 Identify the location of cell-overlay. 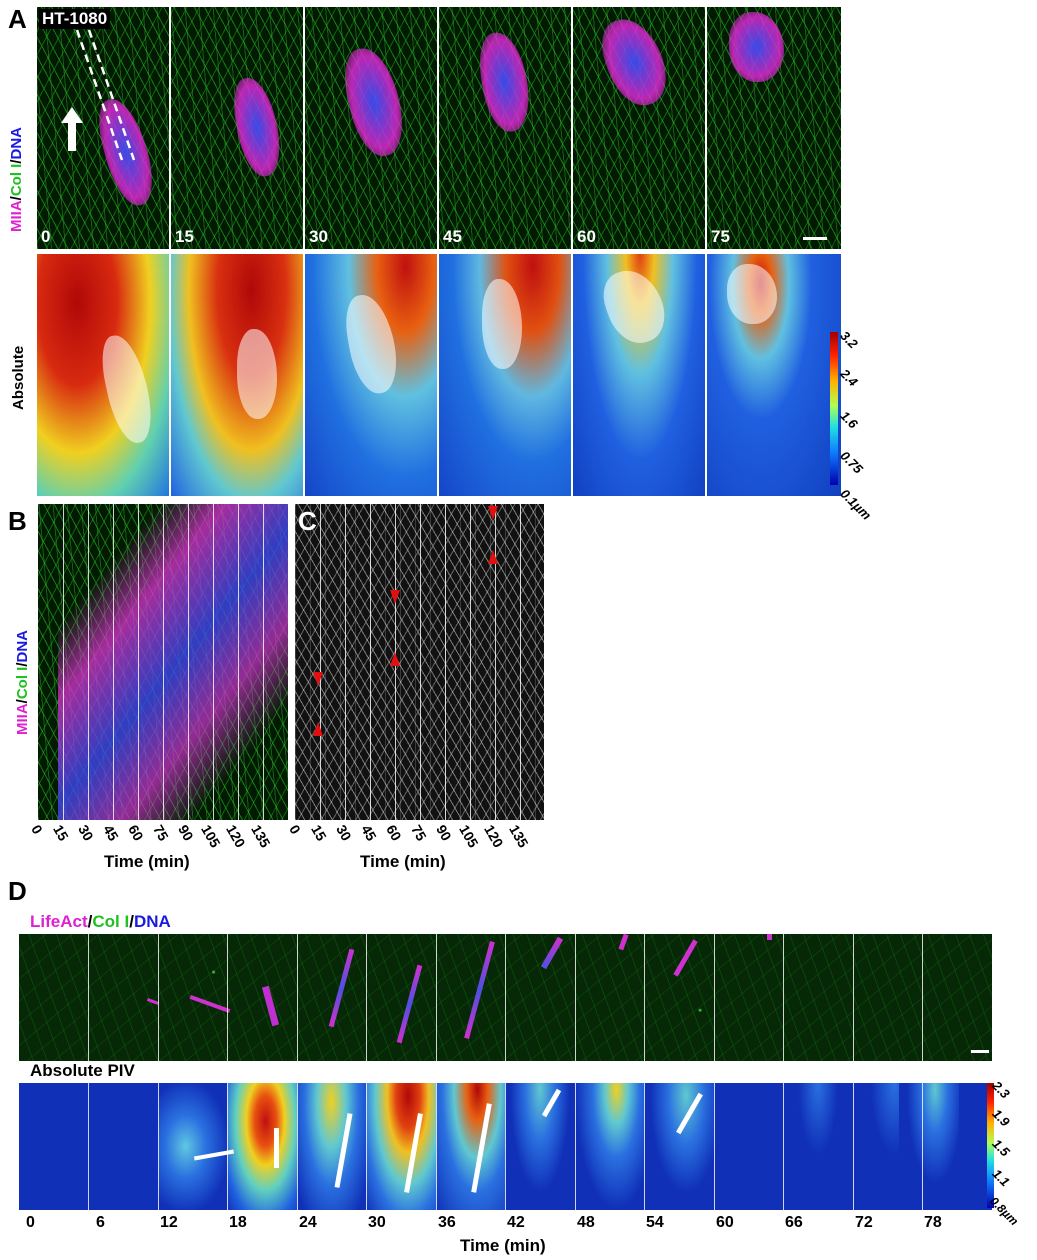
(502, 324).